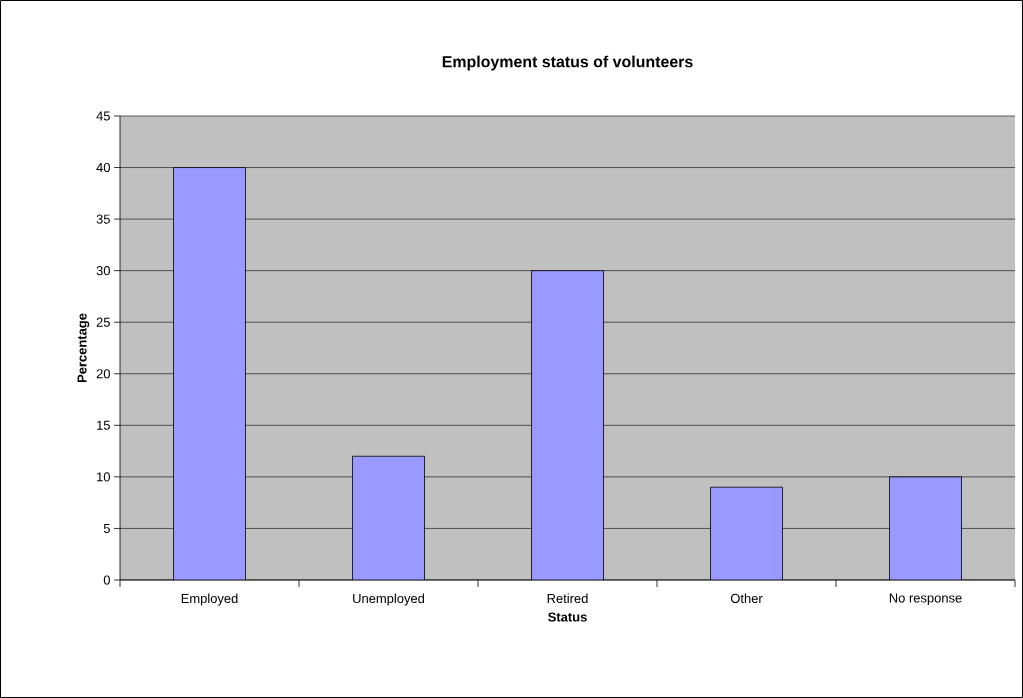 This screenshot has width=1023, height=698. What do you see at coordinates (103, 116) in the screenshot?
I see `y-tick-label: 45` at bounding box center [103, 116].